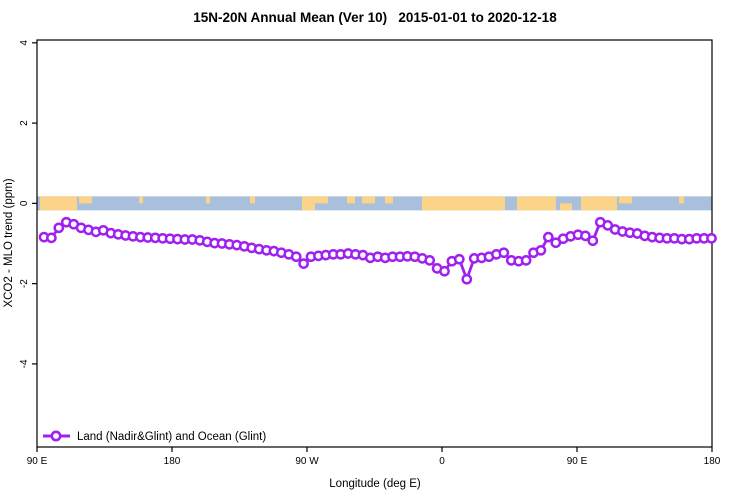  What do you see at coordinates (375, 484) in the screenshot?
I see `x-axis-title: Longitude (deg E)` at bounding box center [375, 484].